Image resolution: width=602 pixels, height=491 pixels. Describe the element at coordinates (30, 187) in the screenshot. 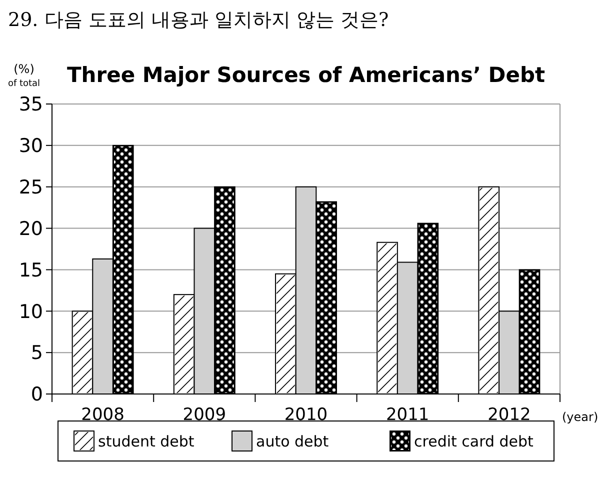

I see `y-tick-label: 25` at that location.